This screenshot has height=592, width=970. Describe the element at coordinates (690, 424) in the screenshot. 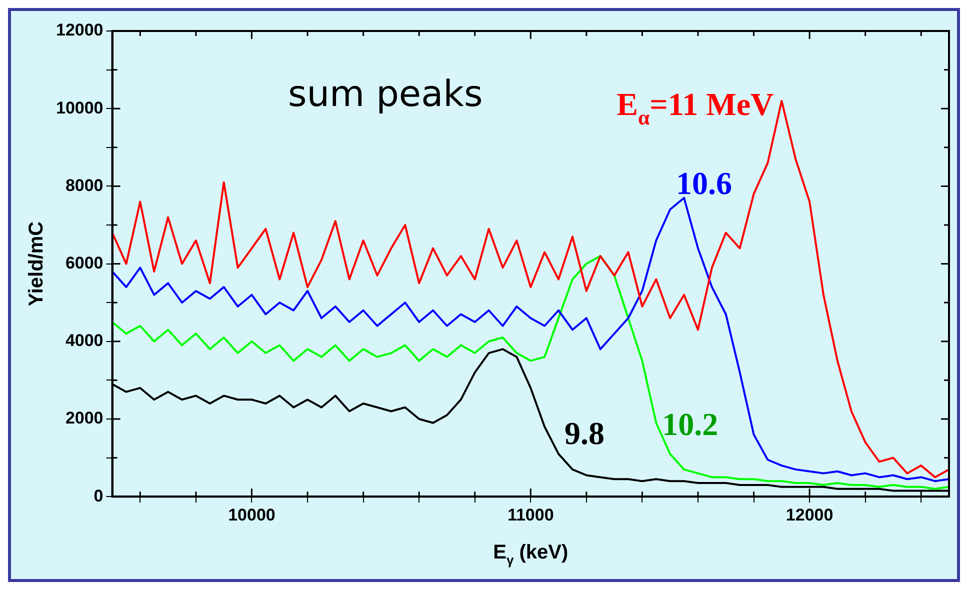

I see `series-label: 10.2` at that location.